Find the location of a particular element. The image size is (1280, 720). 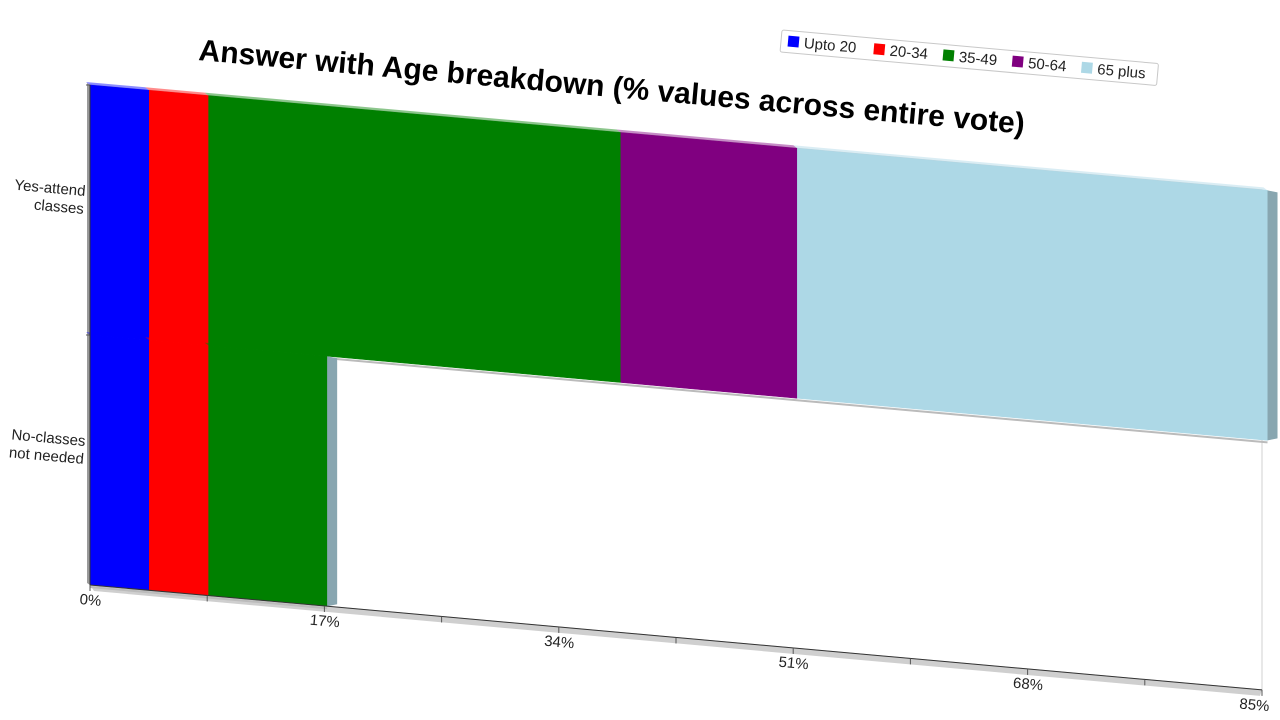

legend-label-2: 35-49 is located at coordinates (978, 59).